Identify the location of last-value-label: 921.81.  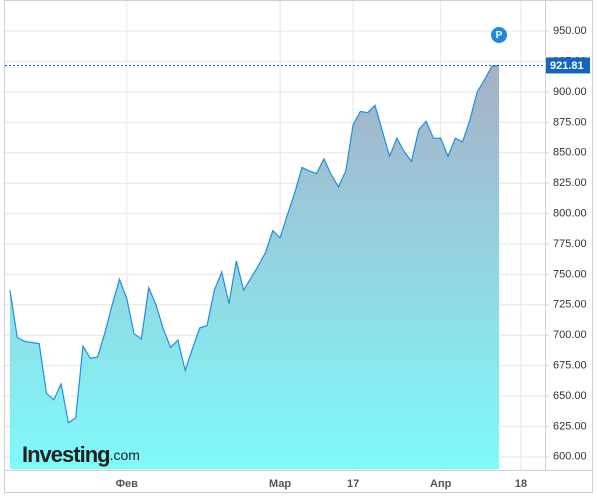
(567, 66).